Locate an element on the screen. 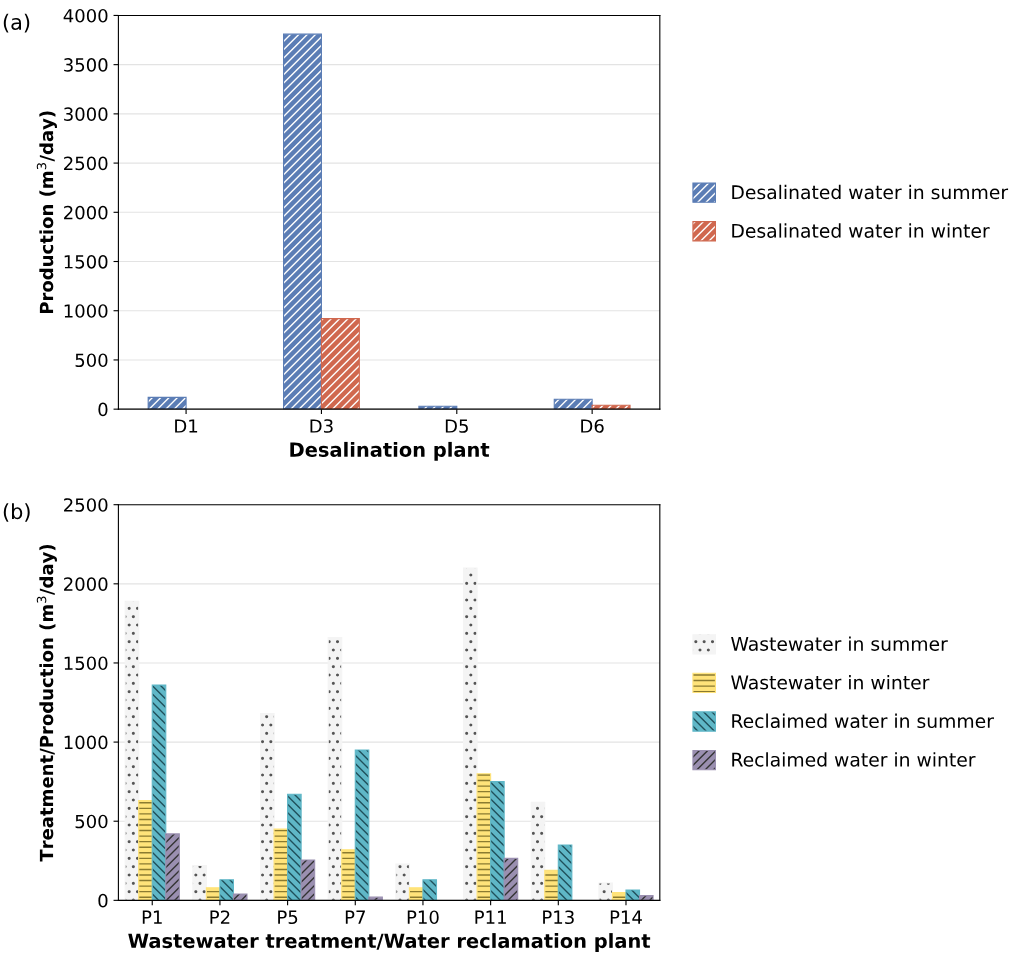 Image resolution: width=1012 pixels, height=965 pixels. legend-label: Reclaimed water in winter is located at coordinates (854, 759).